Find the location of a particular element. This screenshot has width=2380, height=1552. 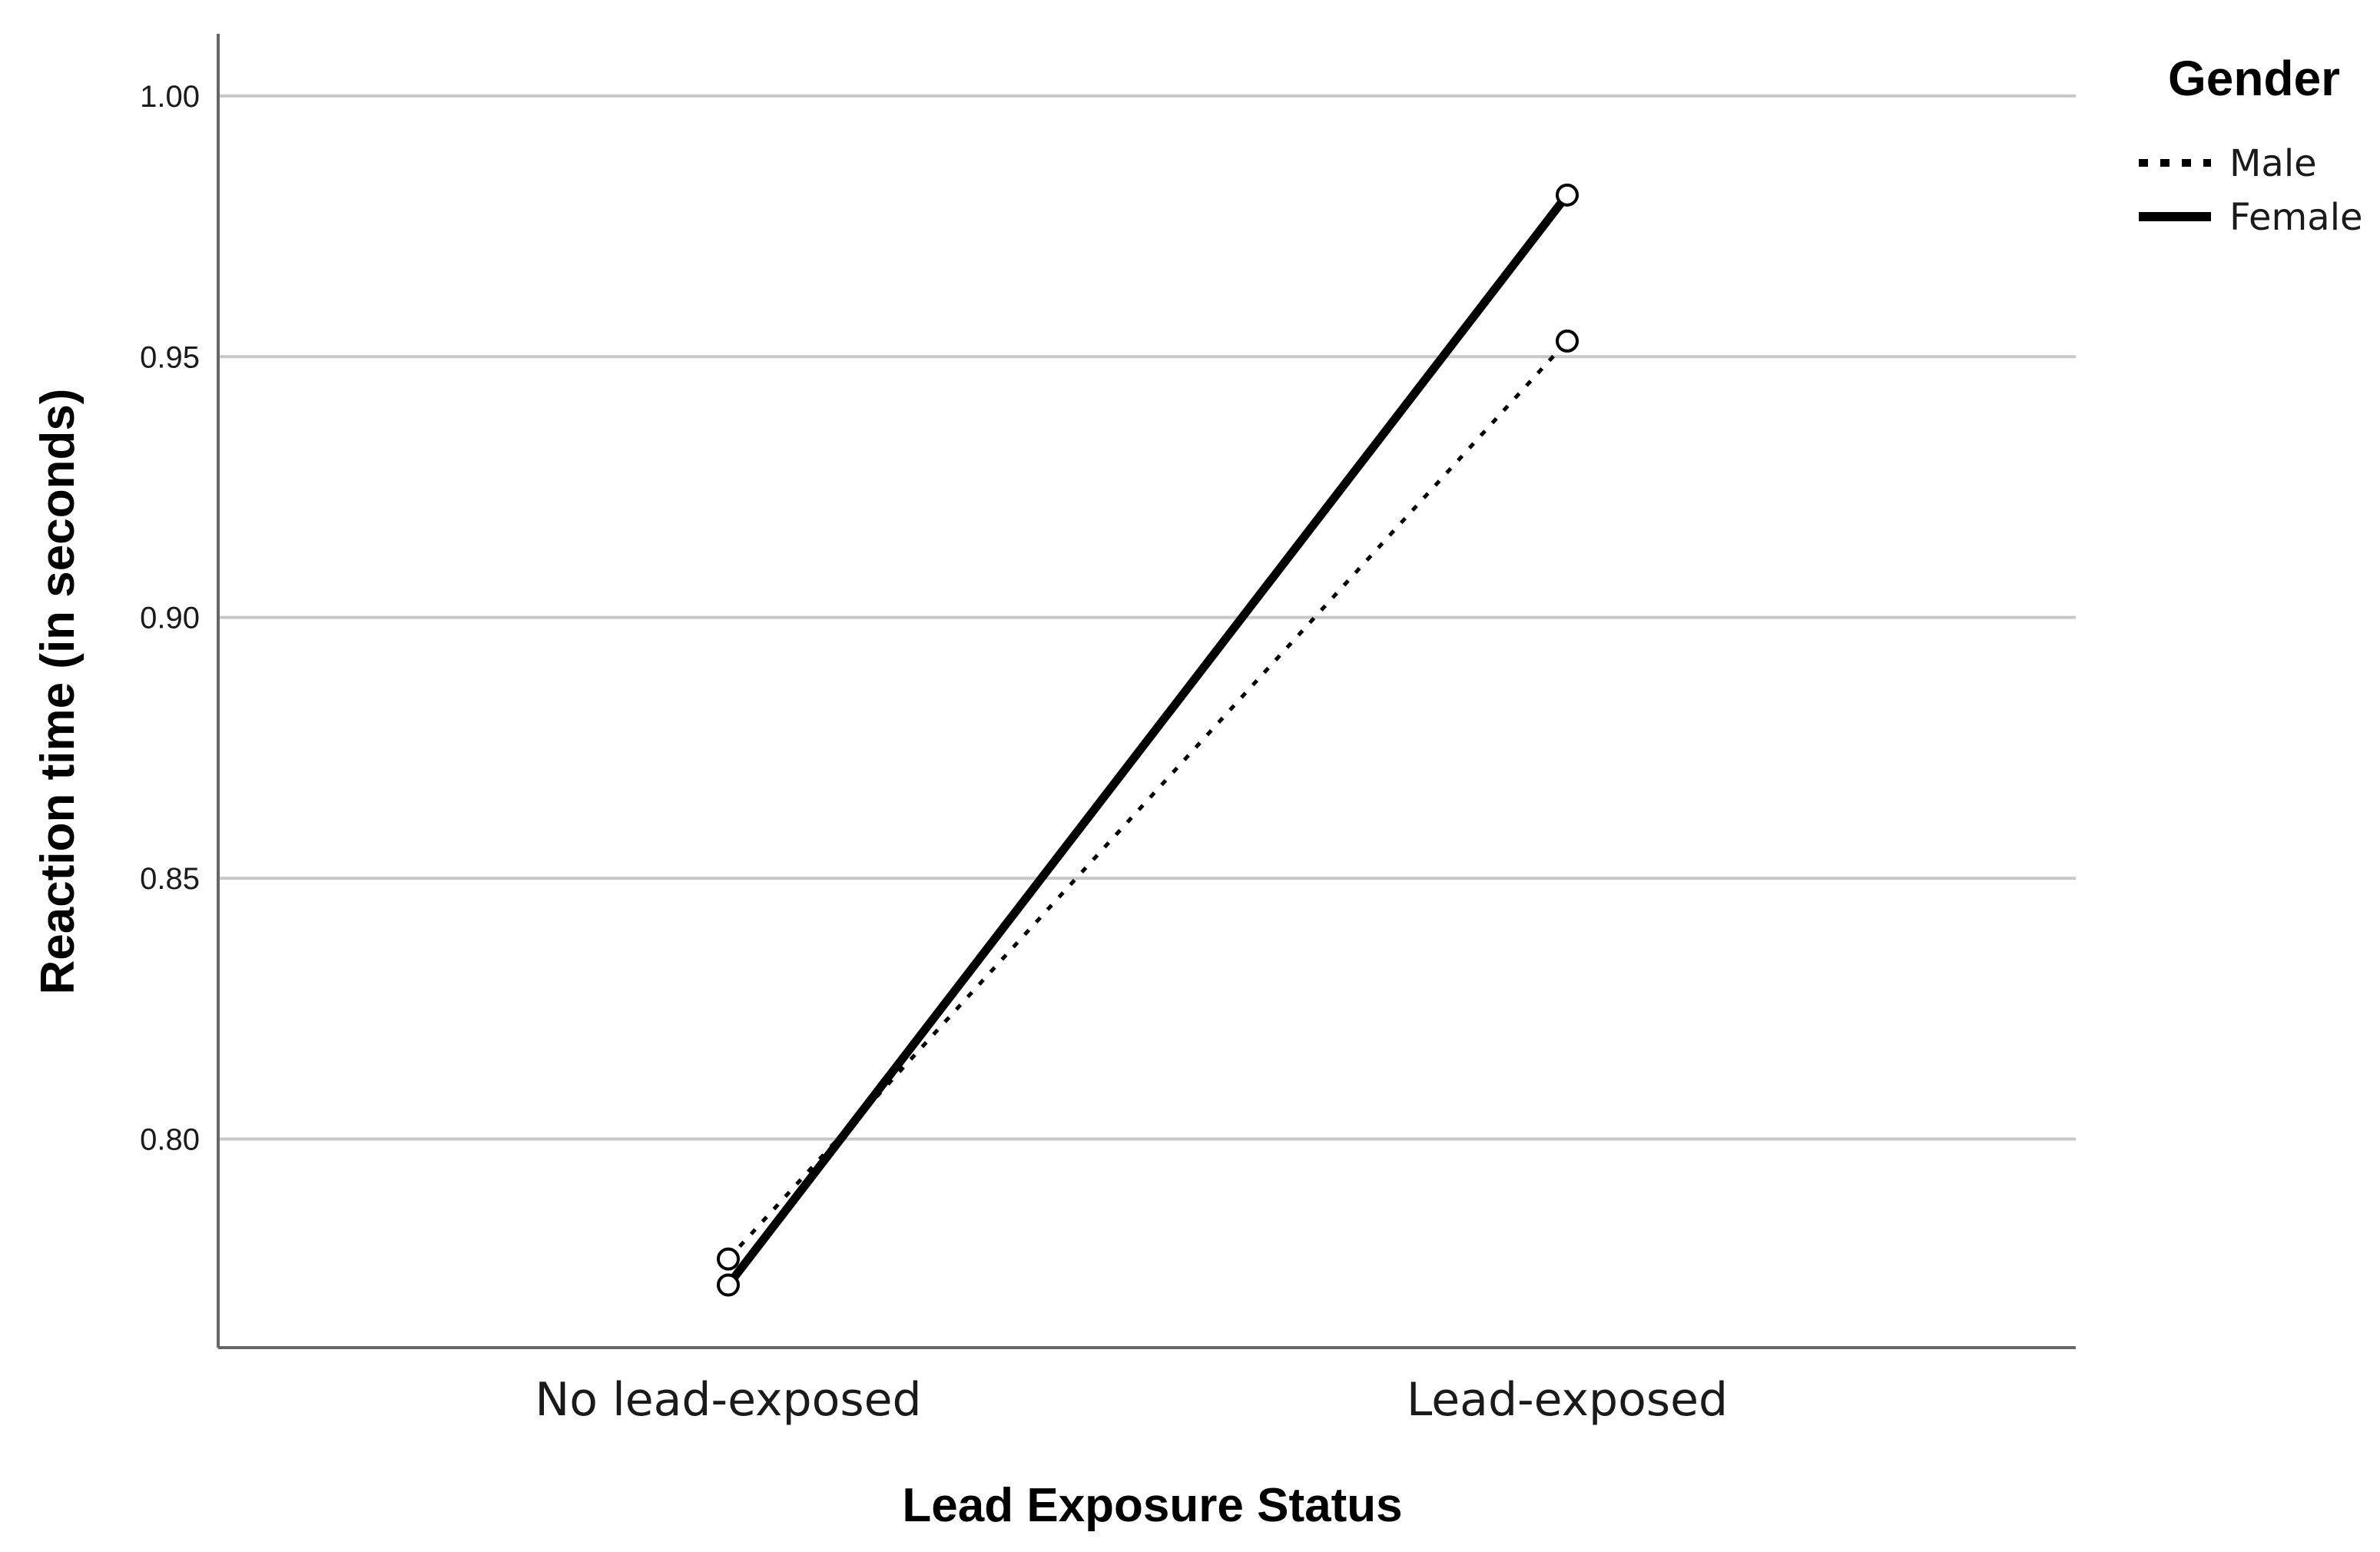

legend-label-male: Male is located at coordinates (2273, 163).